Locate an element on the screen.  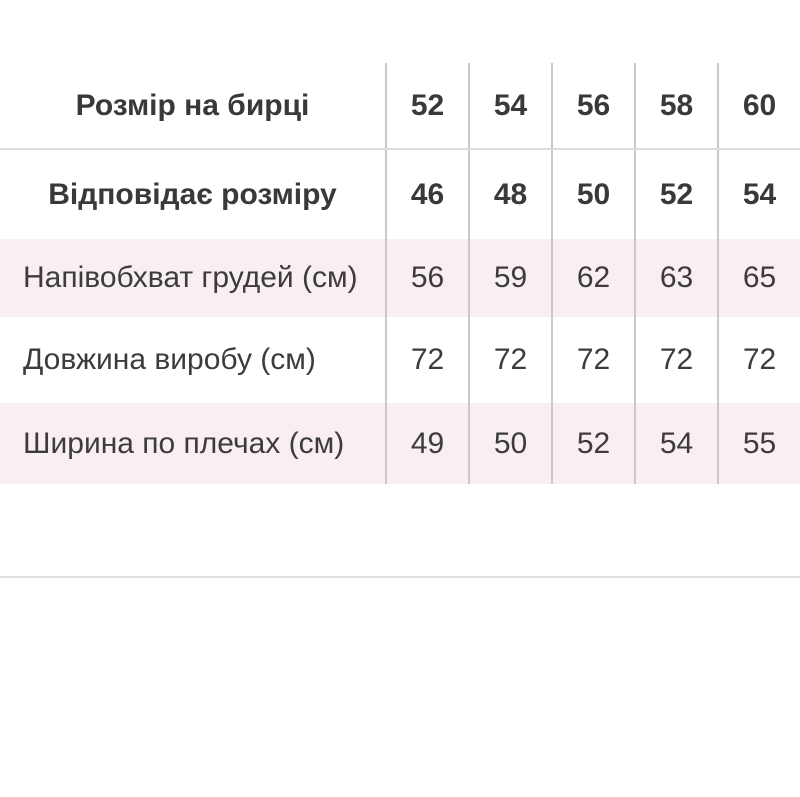
size-cell: 58 is located at coordinates (675, 105).